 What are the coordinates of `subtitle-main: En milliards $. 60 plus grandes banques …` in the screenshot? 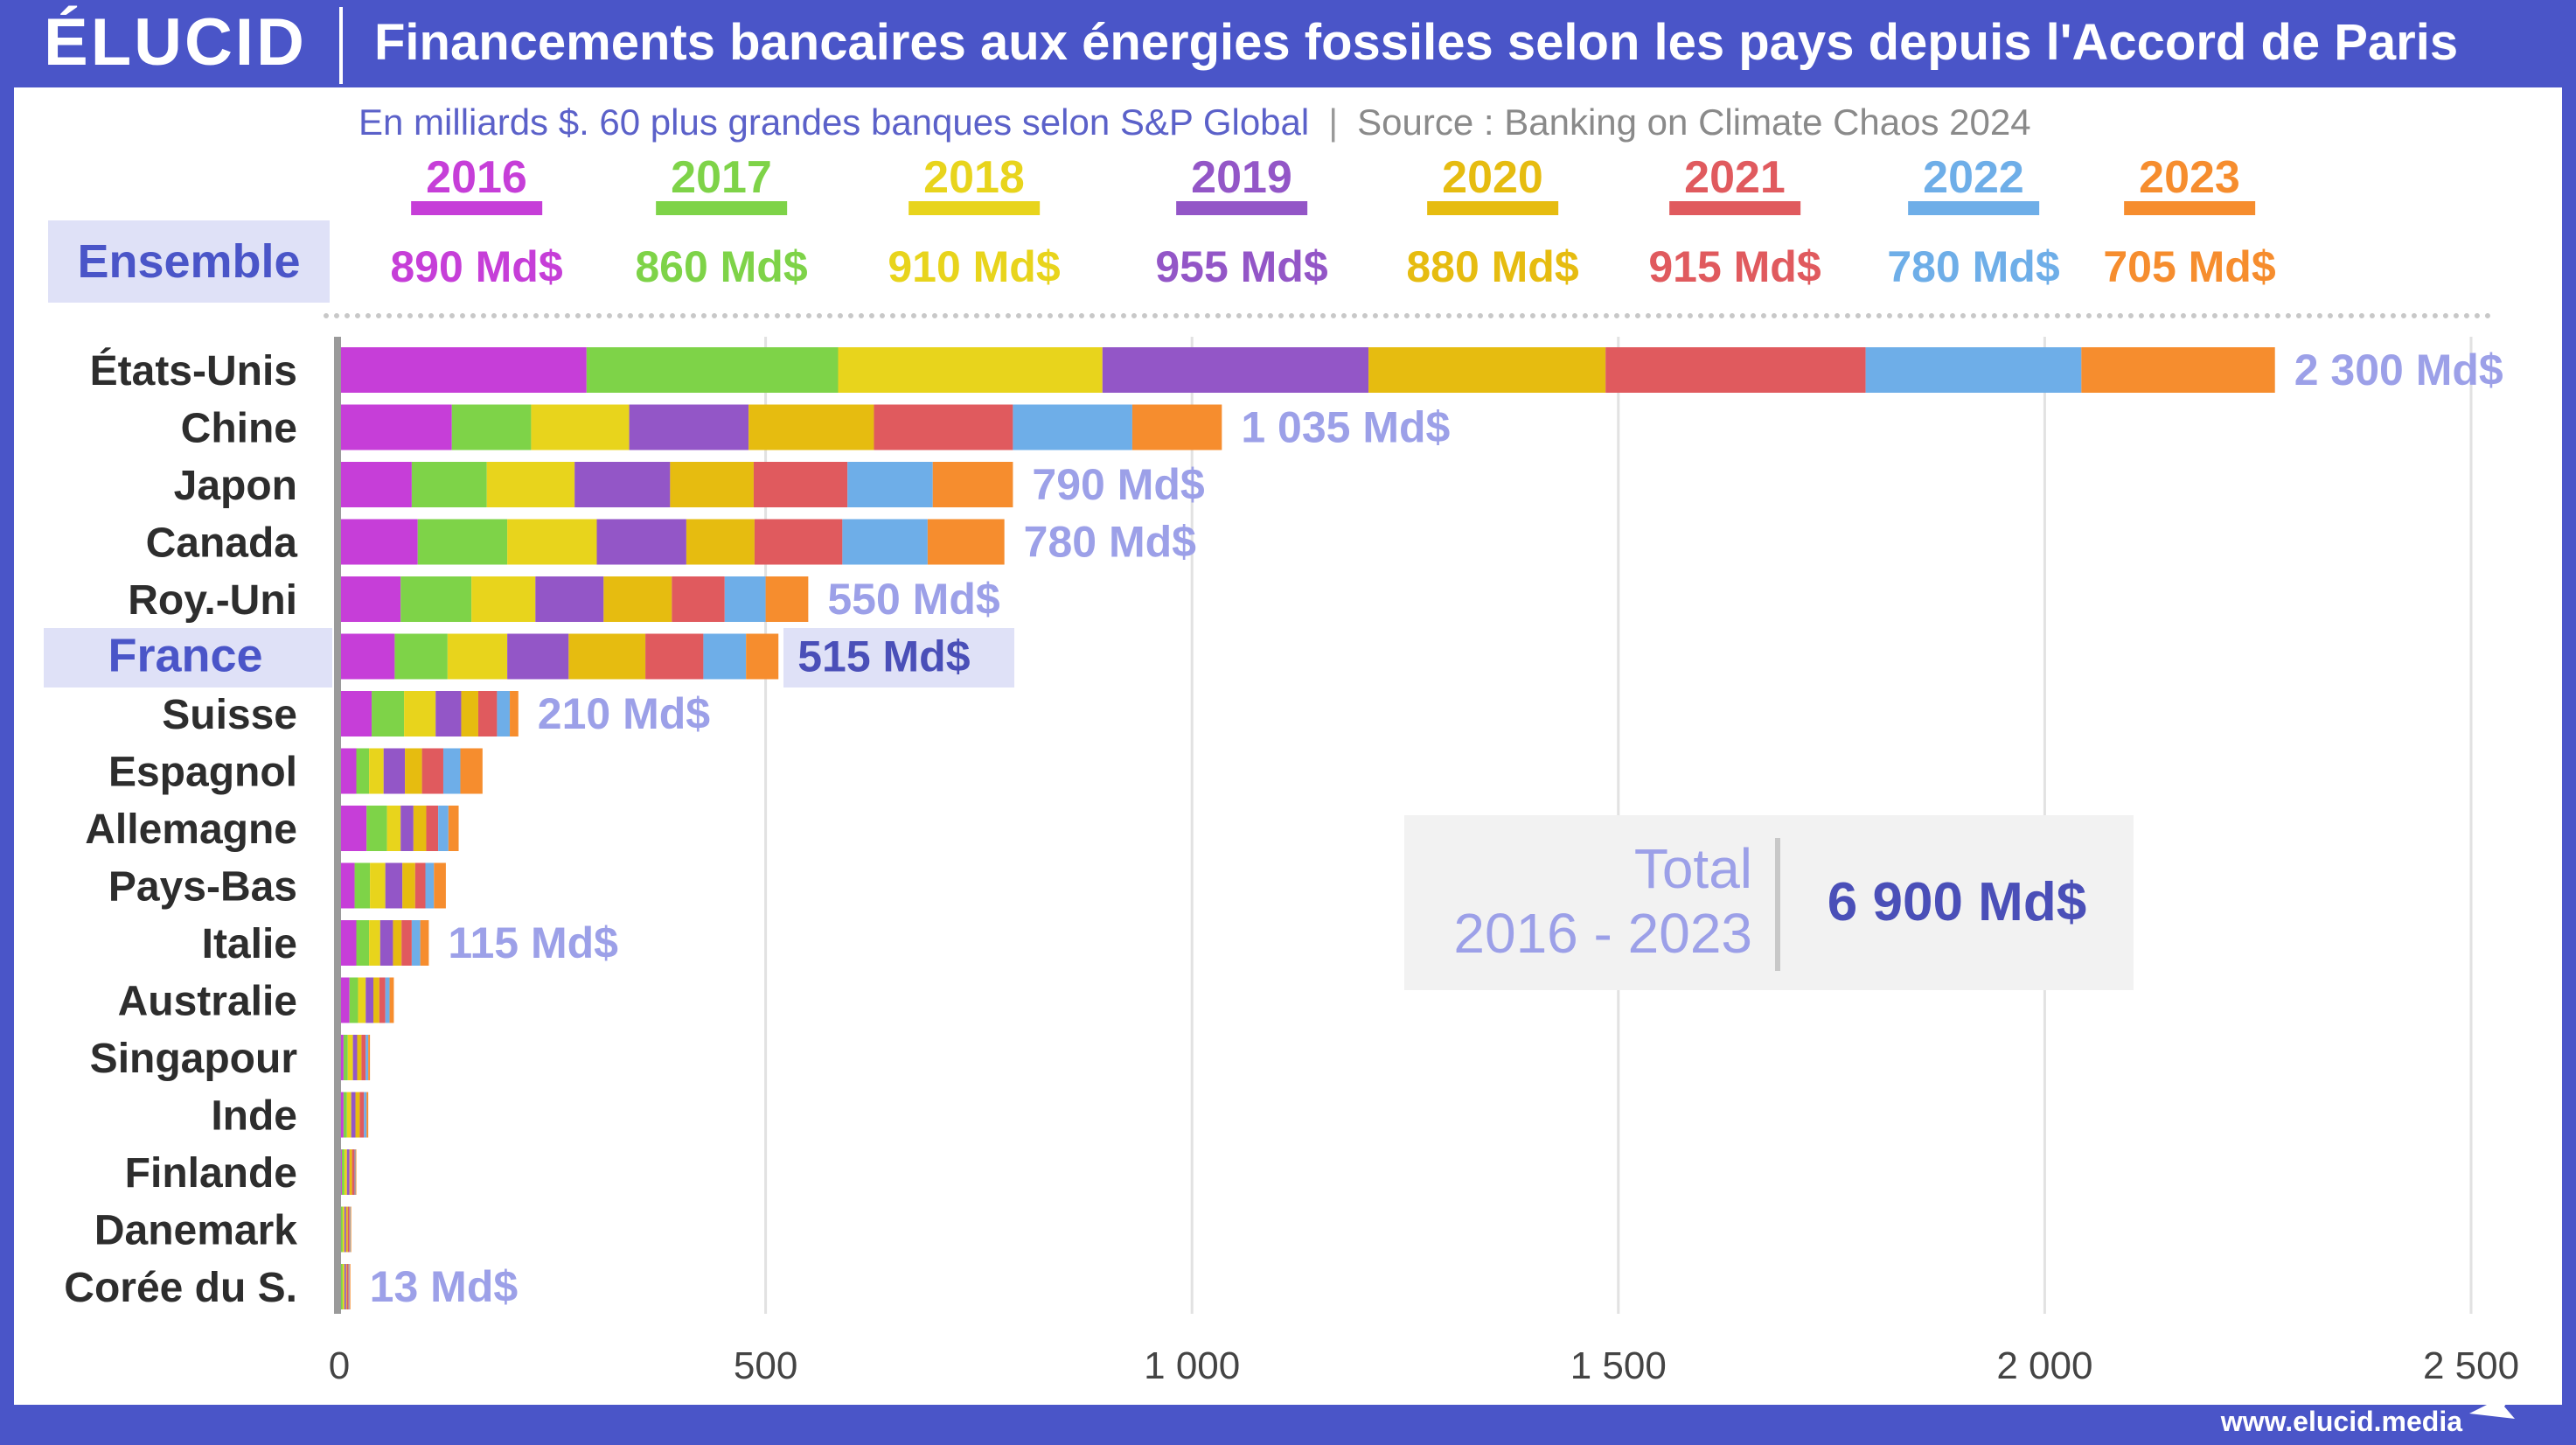 It's located at (834, 122).